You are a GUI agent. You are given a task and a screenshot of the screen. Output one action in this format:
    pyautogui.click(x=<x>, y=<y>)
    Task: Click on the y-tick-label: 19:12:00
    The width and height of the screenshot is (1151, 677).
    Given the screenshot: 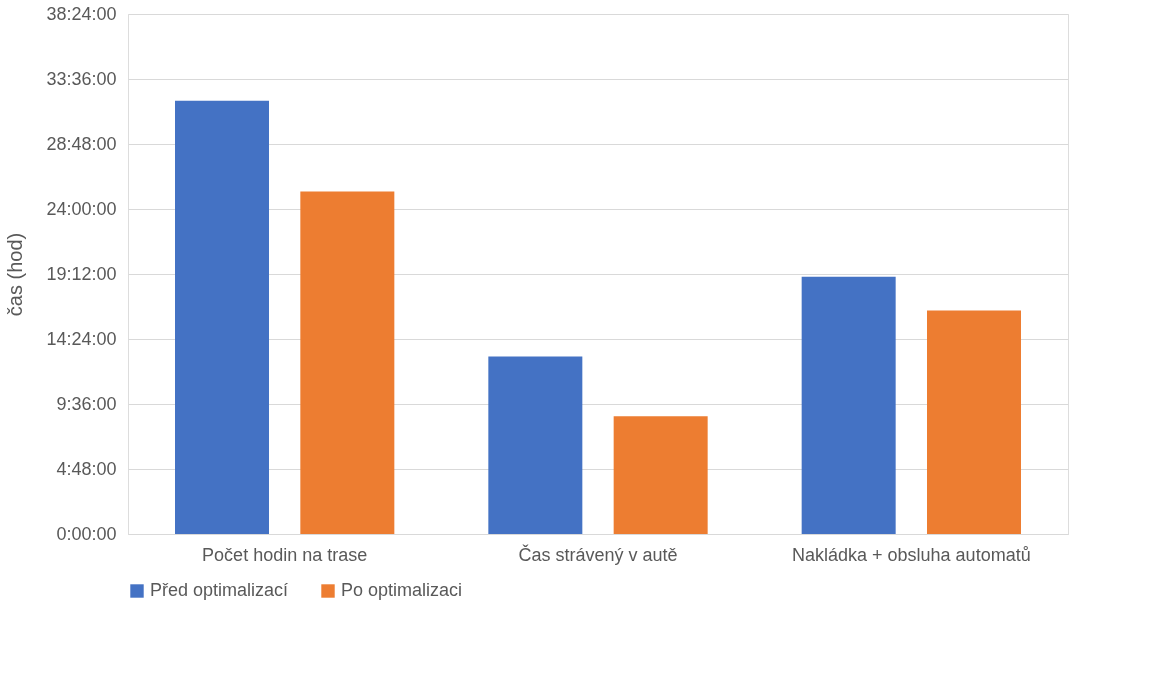 What is the action you would take?
    pyautogui.click(x=81, y=273)
    